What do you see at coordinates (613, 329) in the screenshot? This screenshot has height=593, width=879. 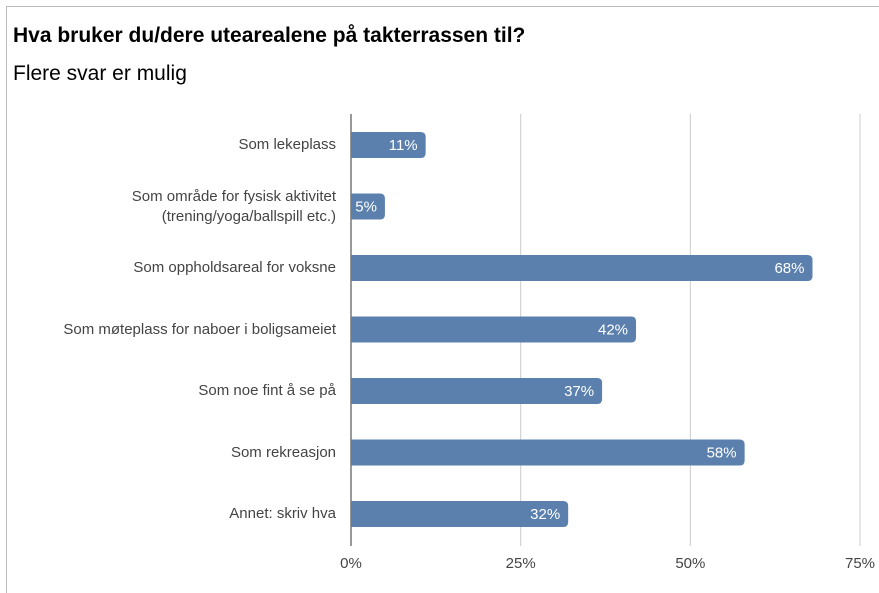 I see `value-label: 42%` at bounding box center [613, 329].